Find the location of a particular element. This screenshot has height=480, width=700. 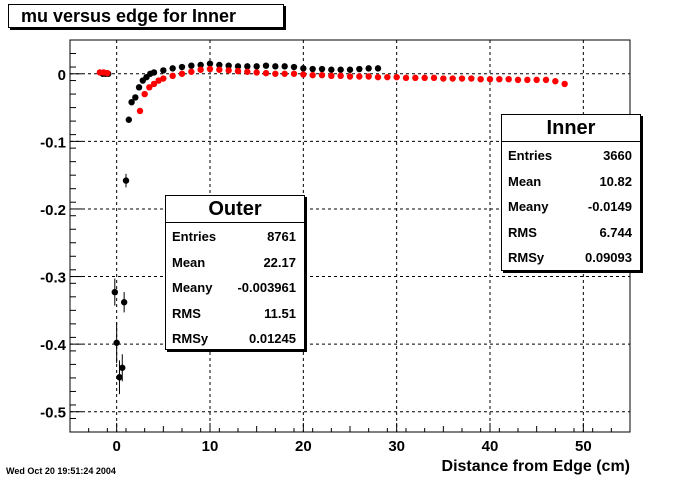

stats-row: Meany -0.0149 is located at coordinates (571, 206).